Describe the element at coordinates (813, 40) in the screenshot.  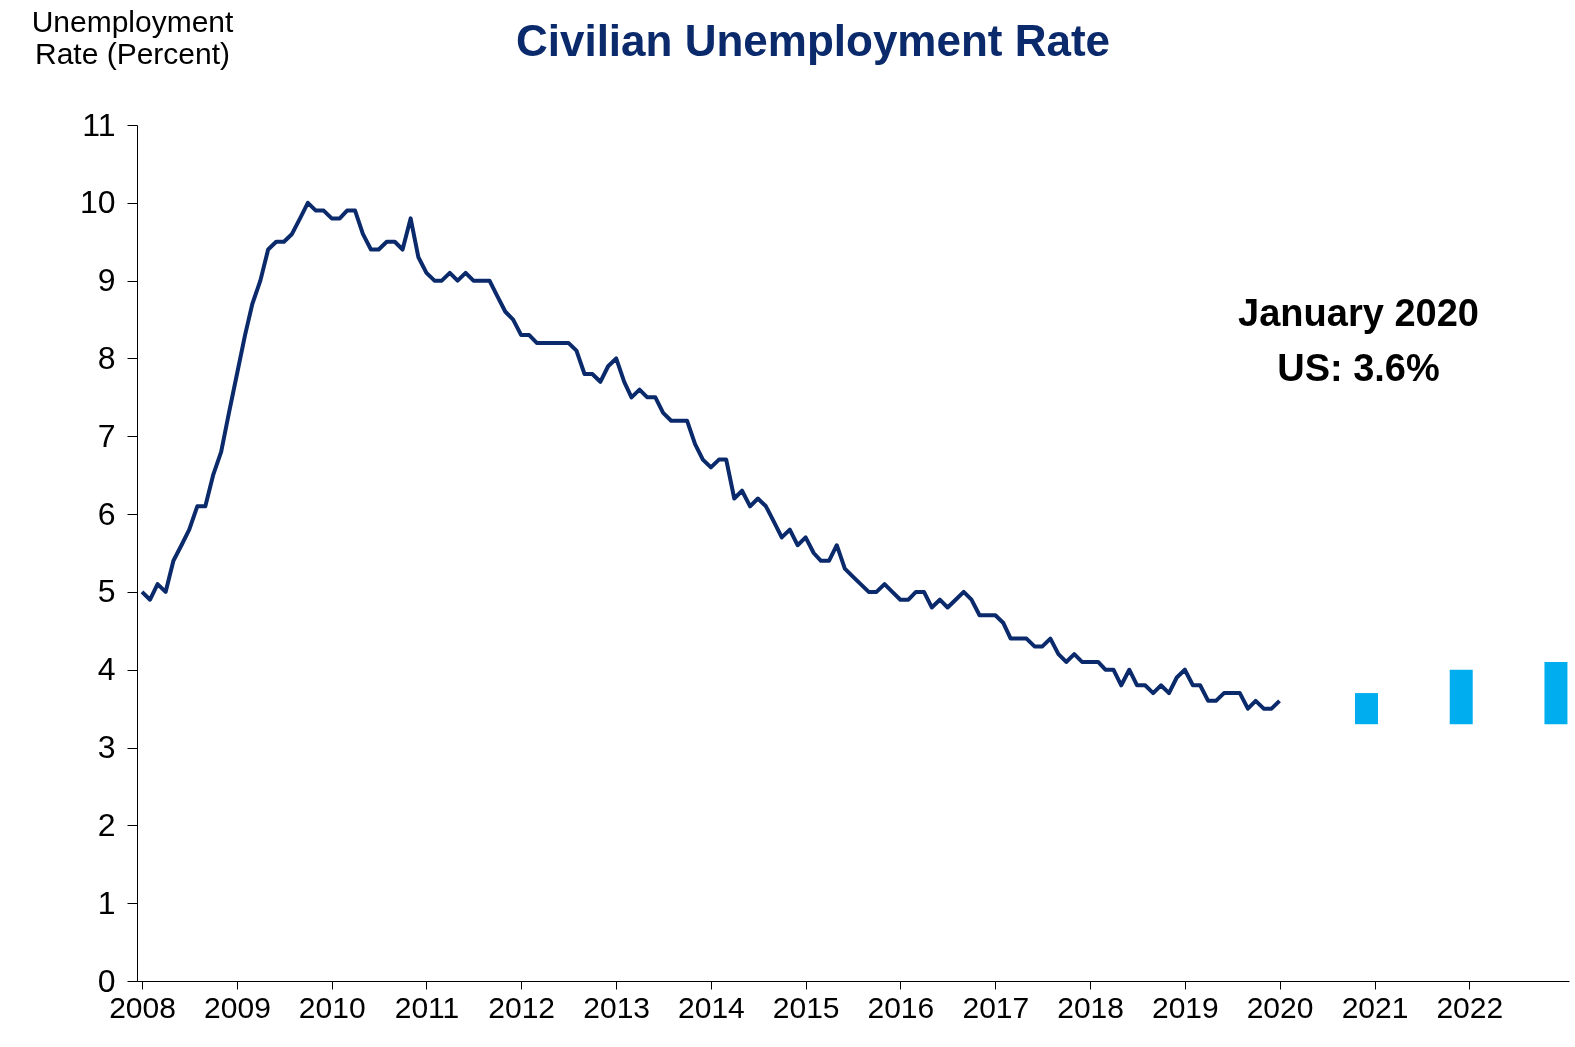
I see `chart-title: Civilian Unemployment Rate` at that location.